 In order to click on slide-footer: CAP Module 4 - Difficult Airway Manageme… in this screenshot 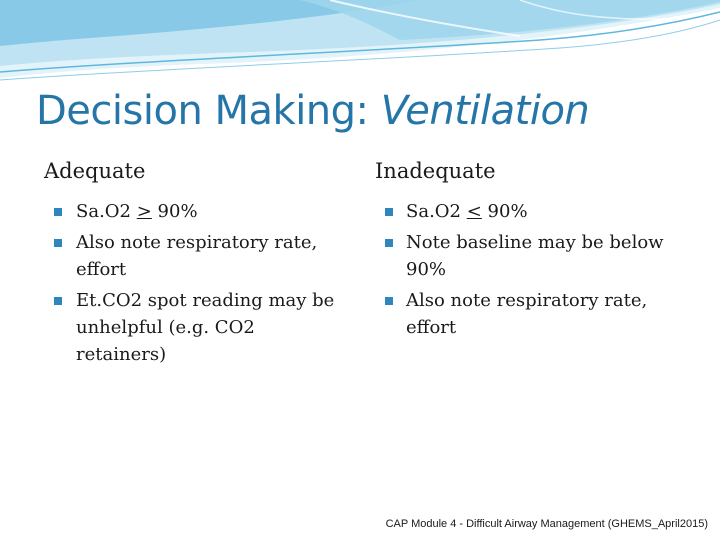, I will do `click(546, 524)`.